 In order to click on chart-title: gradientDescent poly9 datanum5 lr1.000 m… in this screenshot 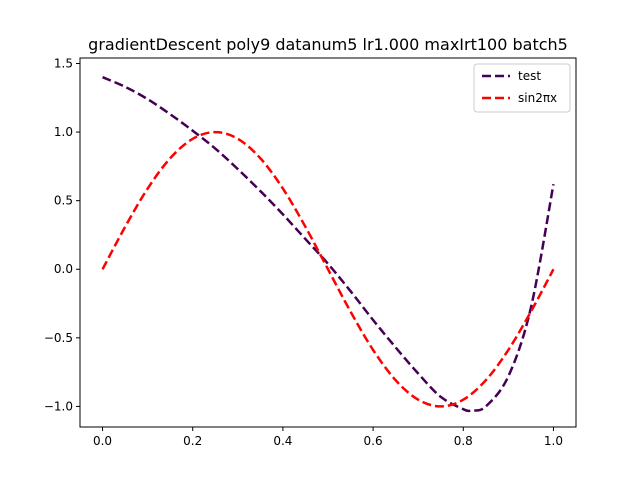, I will do `click(328, 44)`.